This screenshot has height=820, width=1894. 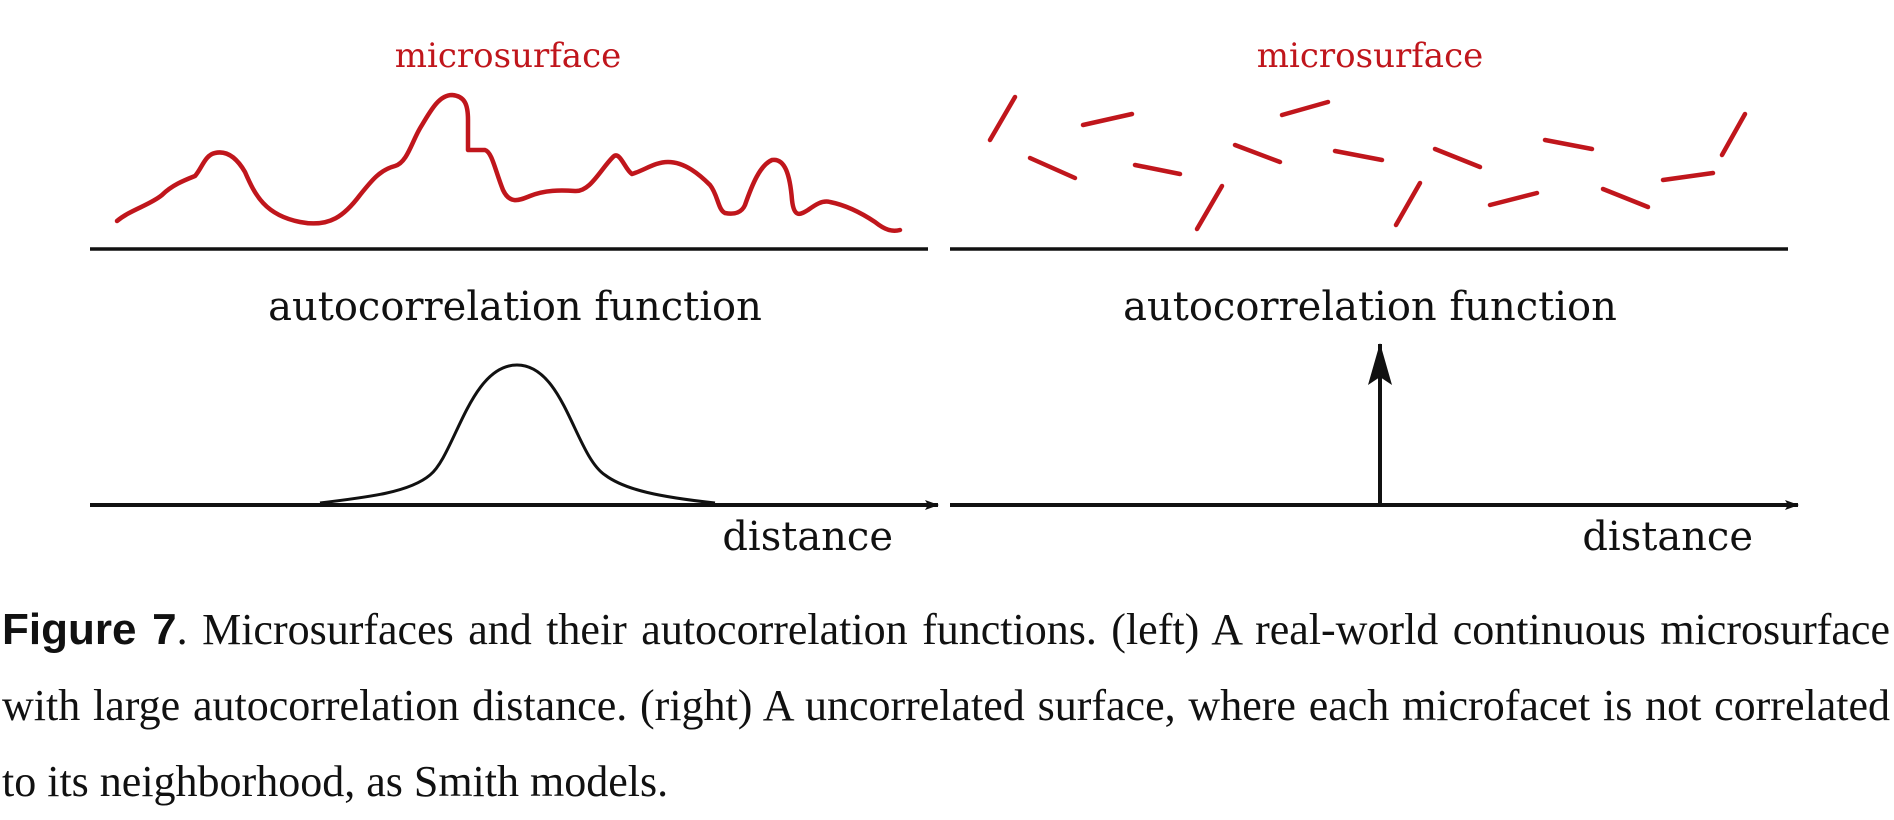 What do you see at coordinates (508, 162) in the screenshot?
I see `left-continuous-microsurface-curve` at bounding box center [508, 162].